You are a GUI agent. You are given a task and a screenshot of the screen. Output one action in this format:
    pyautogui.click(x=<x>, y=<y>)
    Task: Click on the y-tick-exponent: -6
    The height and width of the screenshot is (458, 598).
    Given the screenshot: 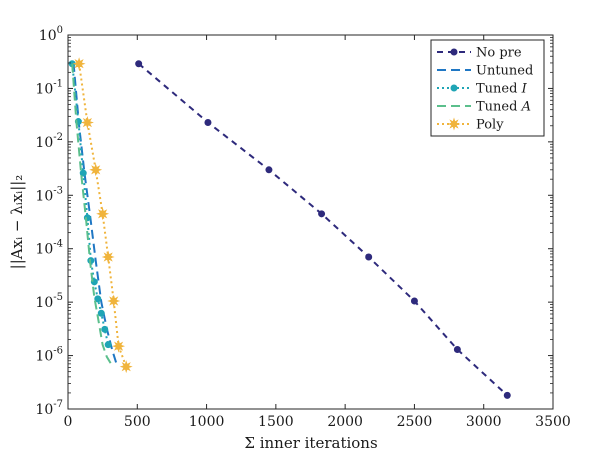 What is the action you would take?
    pyautogui.click(x=58, y=351)
    